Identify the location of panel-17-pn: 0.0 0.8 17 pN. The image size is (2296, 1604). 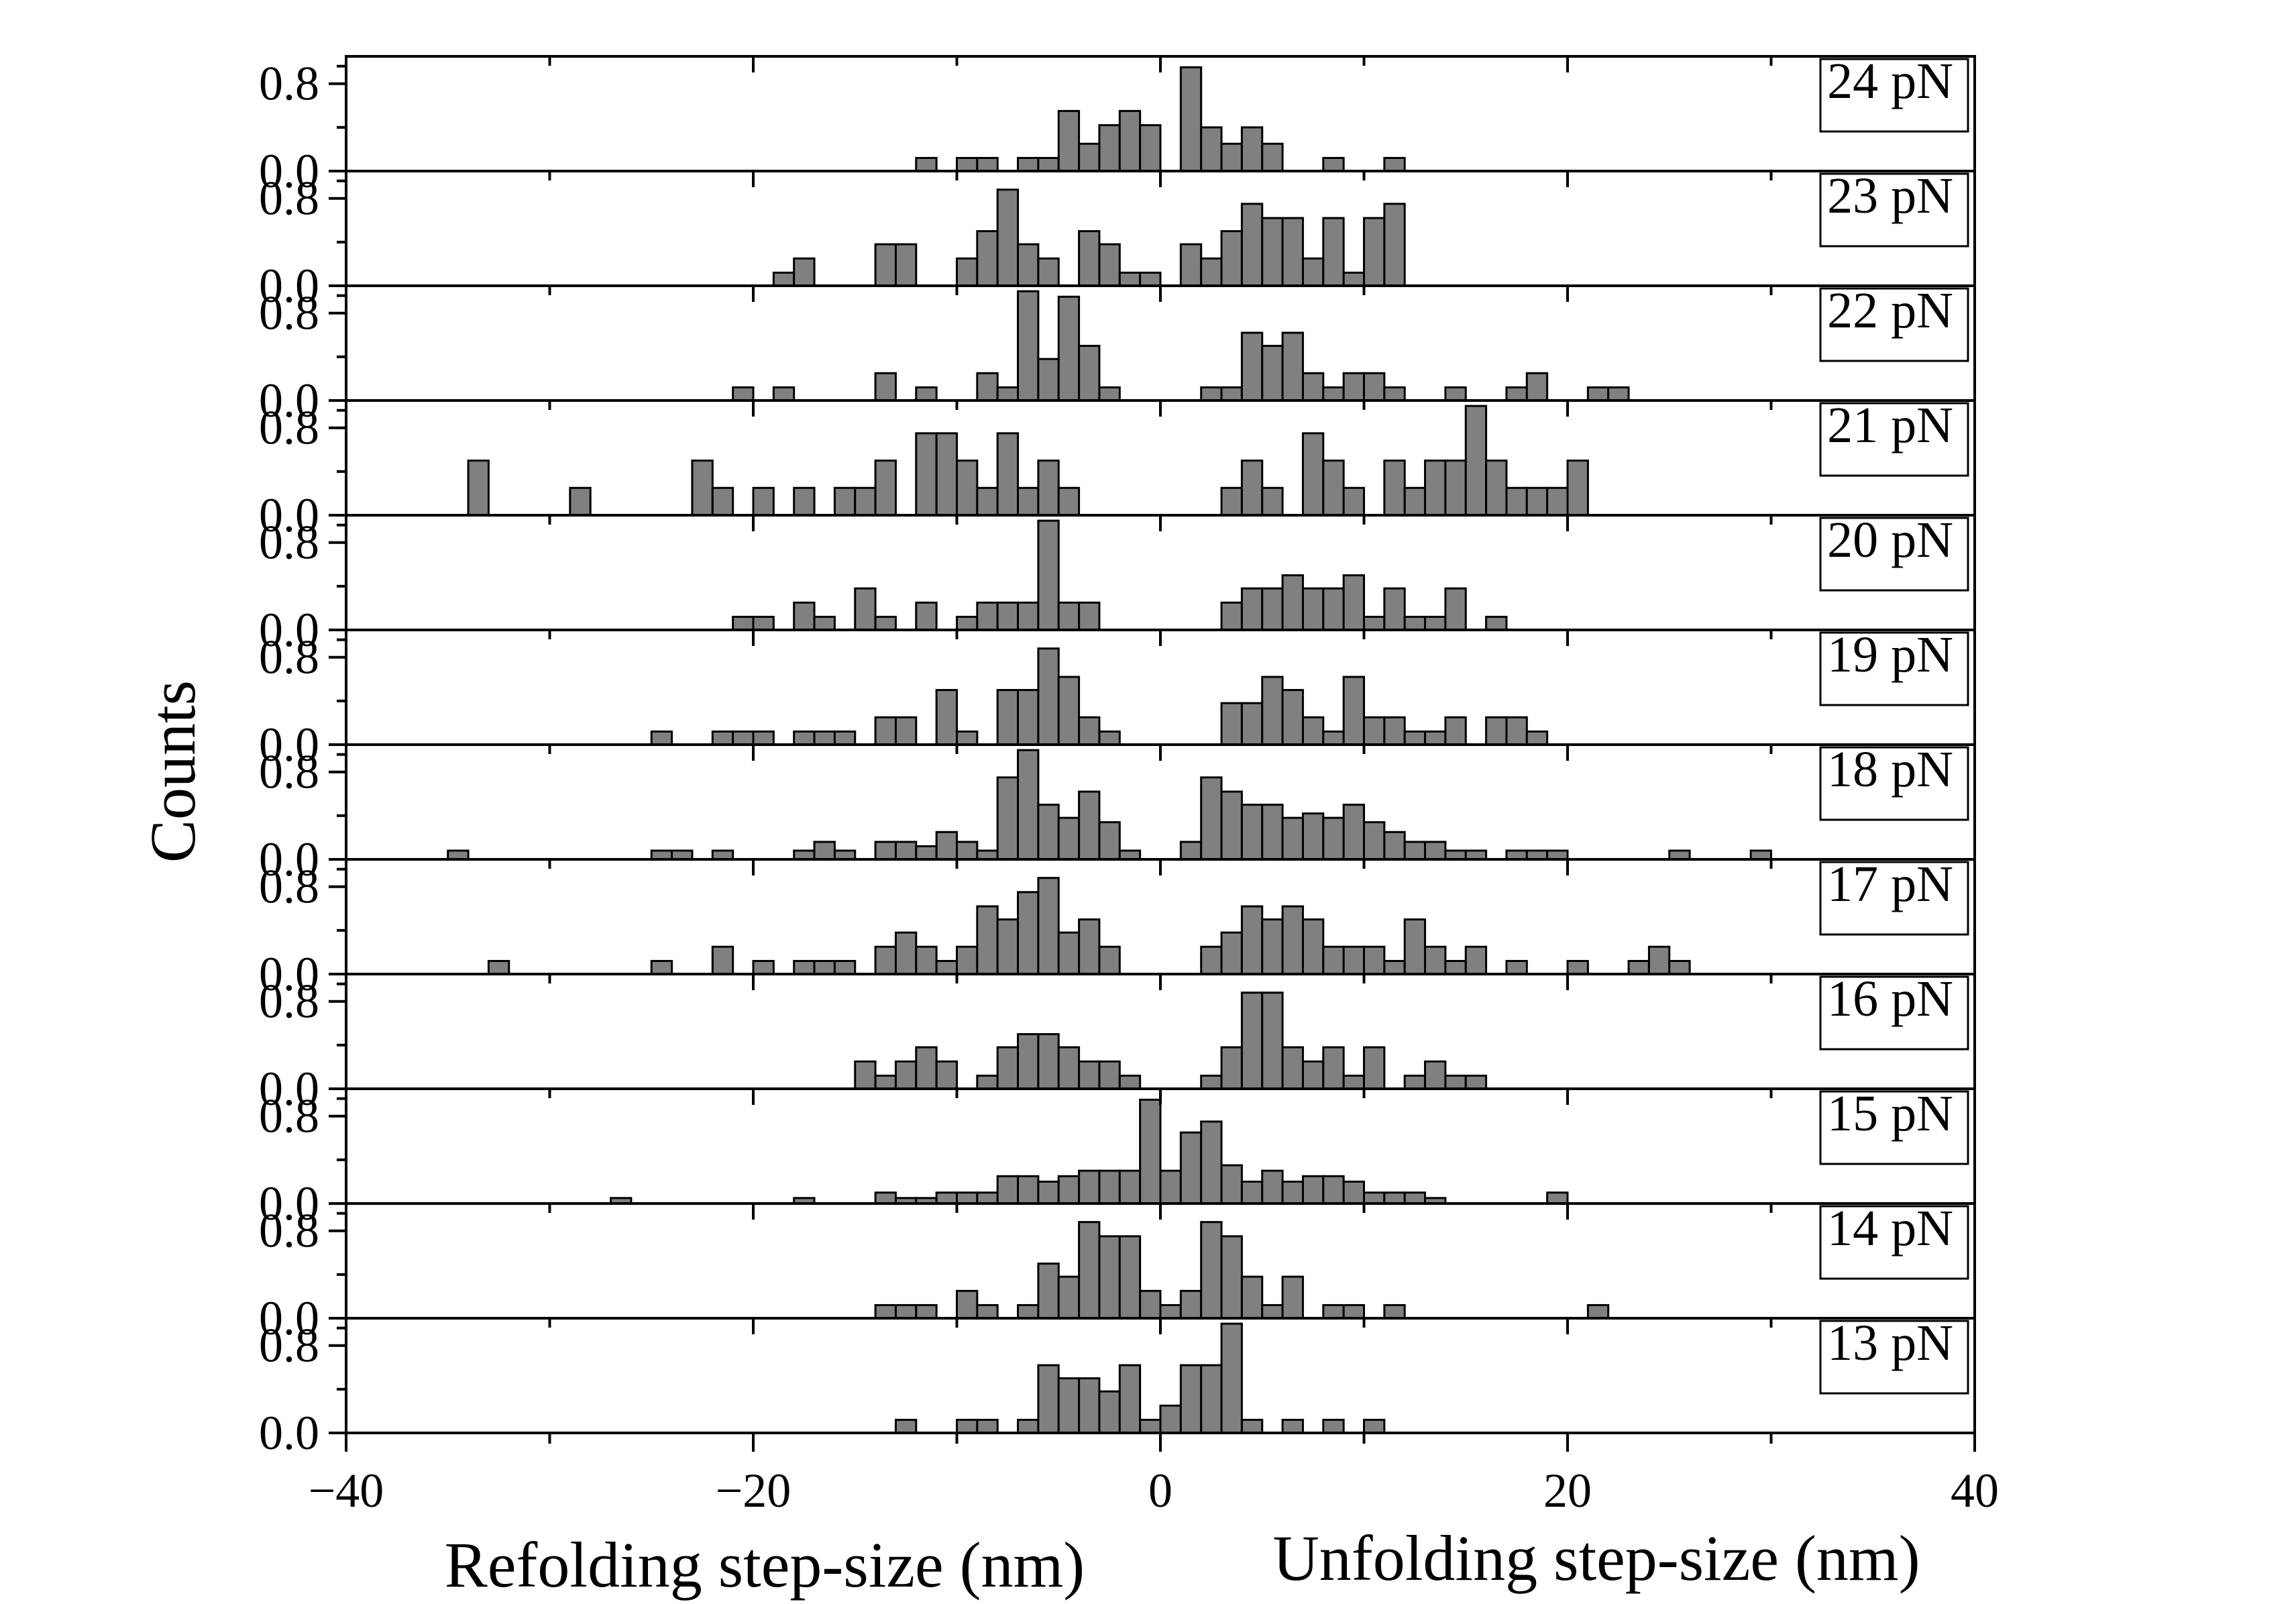
(1117, 928).